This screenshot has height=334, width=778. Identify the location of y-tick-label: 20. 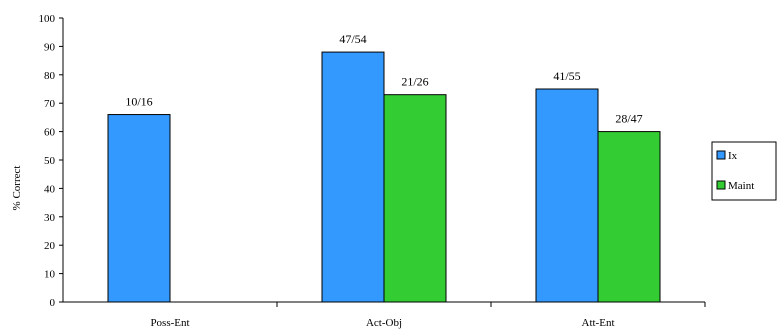
(50, 246).